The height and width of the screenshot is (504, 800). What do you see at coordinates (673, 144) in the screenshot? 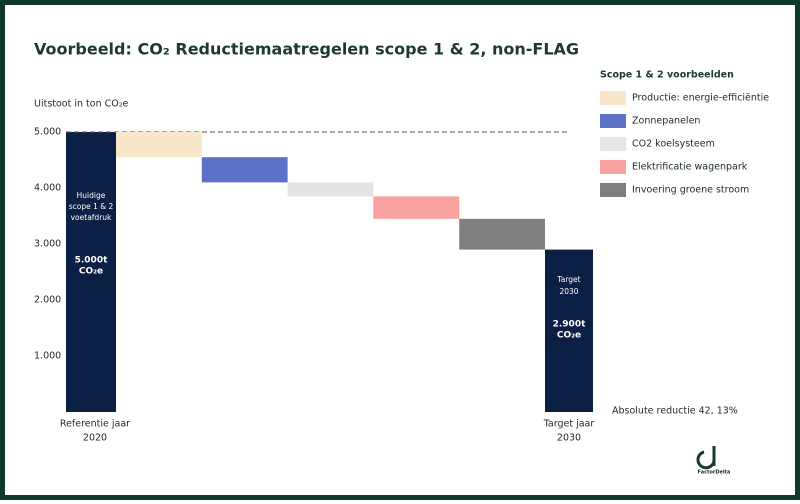
I see `legend-label: CO2 koelsysteem` at bounding box center [673, 144].